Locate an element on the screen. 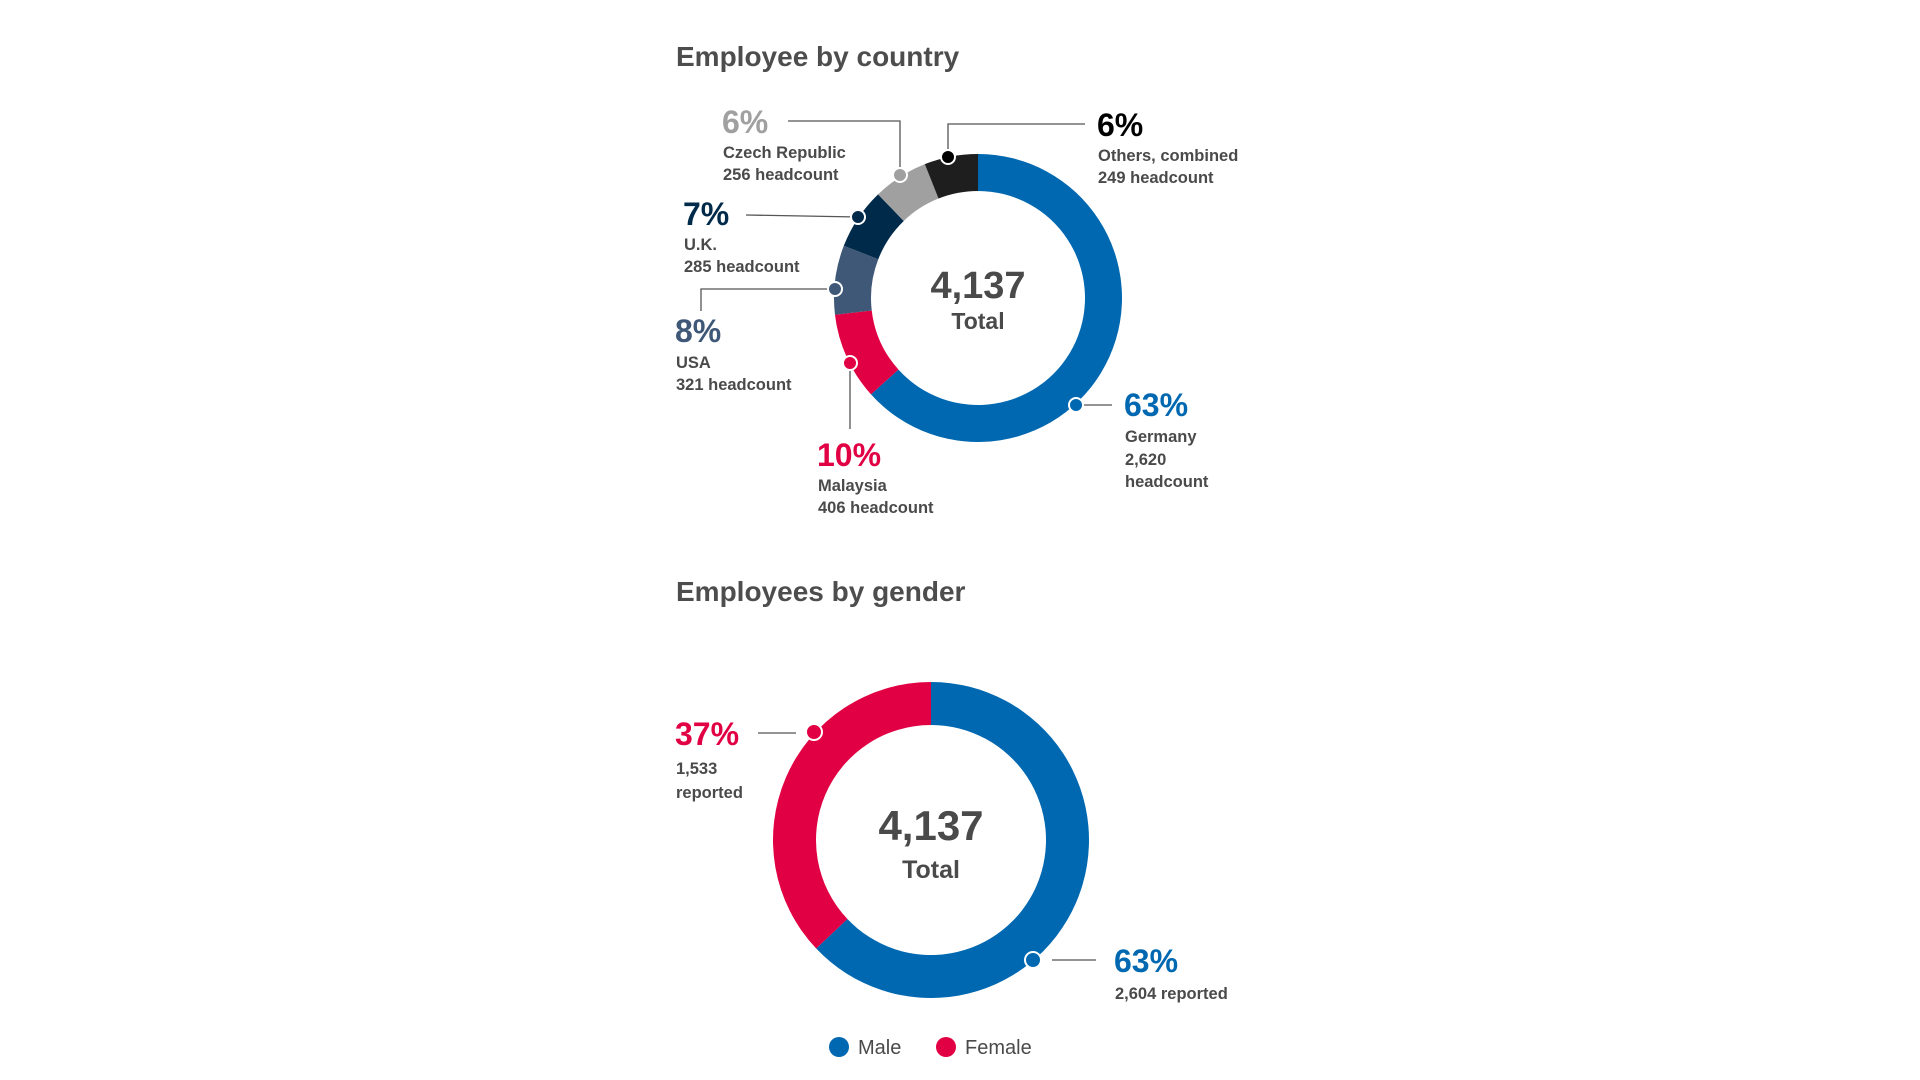  country-donut is located at coordinates (978, 298).